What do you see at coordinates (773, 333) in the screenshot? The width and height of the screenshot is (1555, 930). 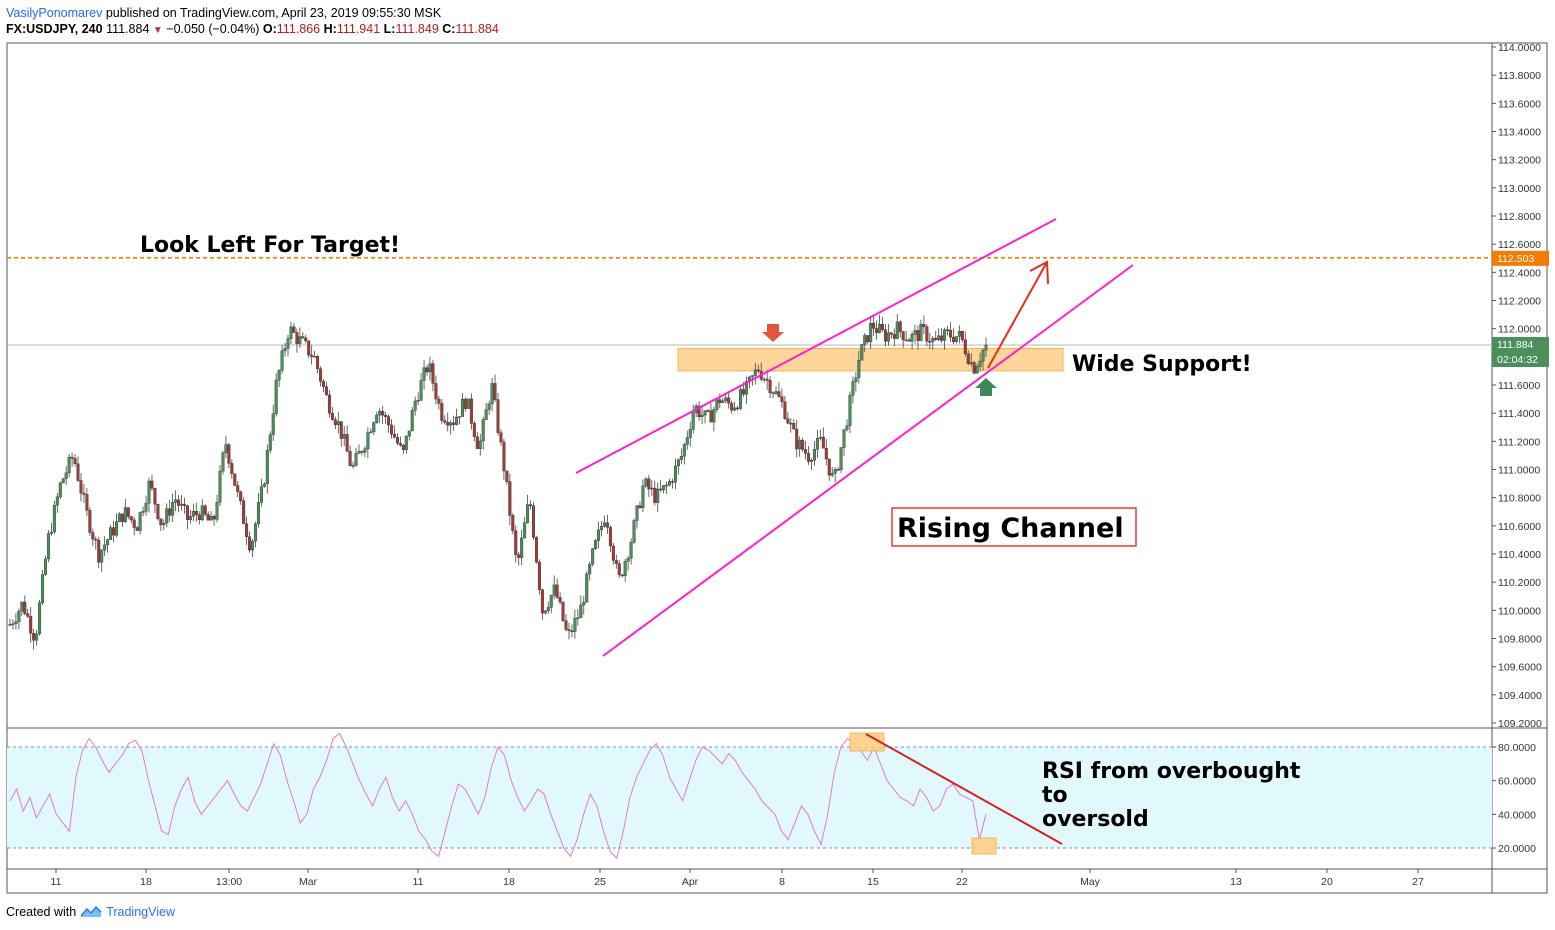 I see `down-arrow-icon` at bounding box center [773, 333].